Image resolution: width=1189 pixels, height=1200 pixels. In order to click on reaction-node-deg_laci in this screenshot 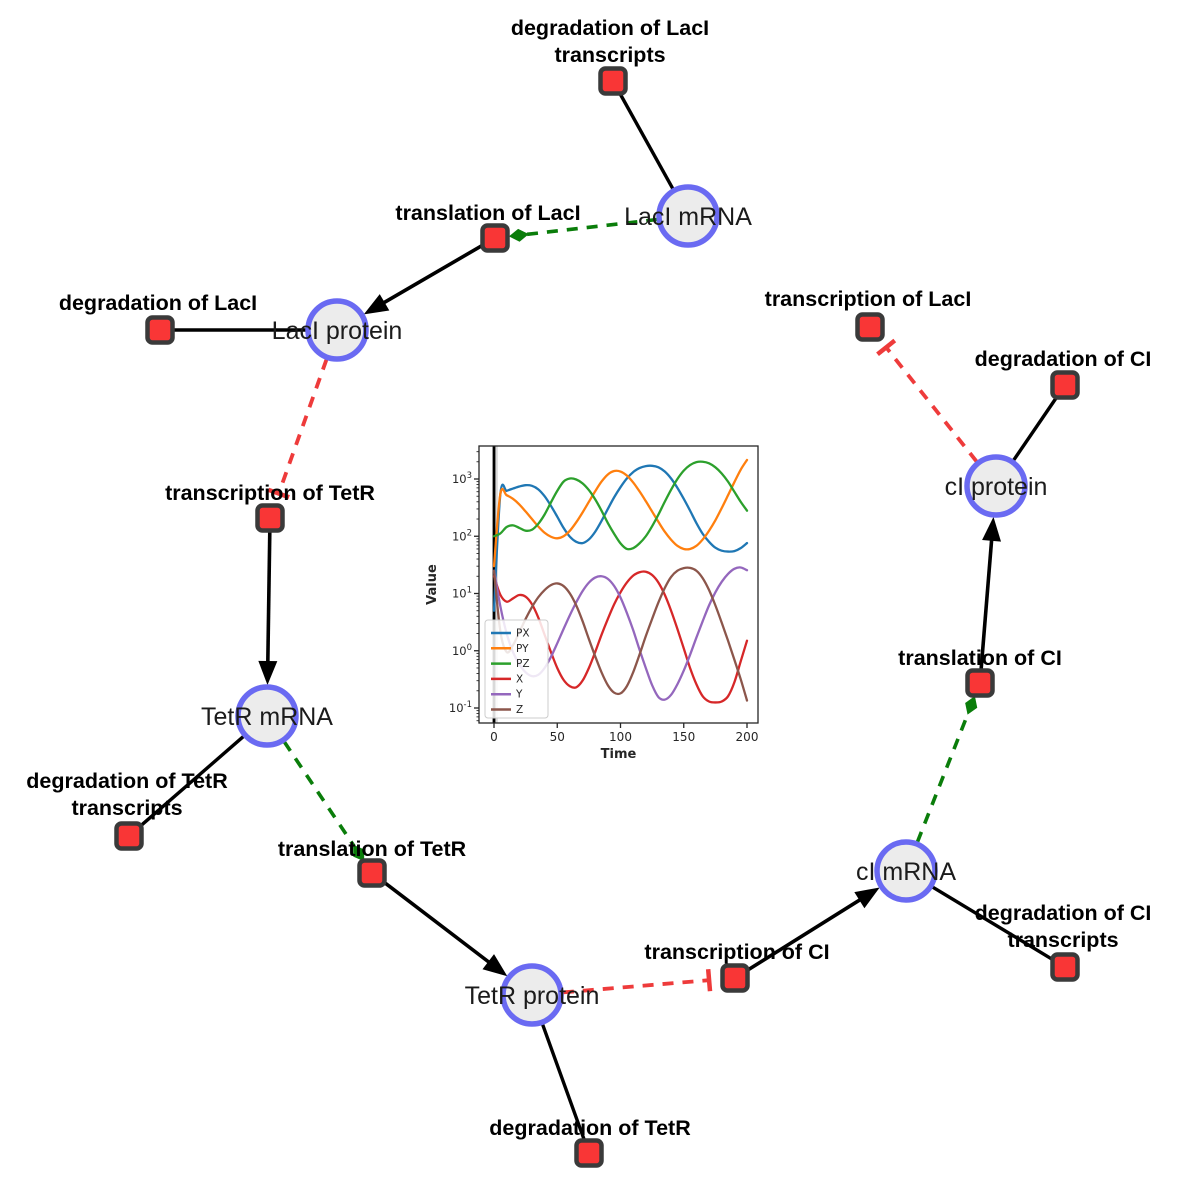, I will do `click(160, 330)`.